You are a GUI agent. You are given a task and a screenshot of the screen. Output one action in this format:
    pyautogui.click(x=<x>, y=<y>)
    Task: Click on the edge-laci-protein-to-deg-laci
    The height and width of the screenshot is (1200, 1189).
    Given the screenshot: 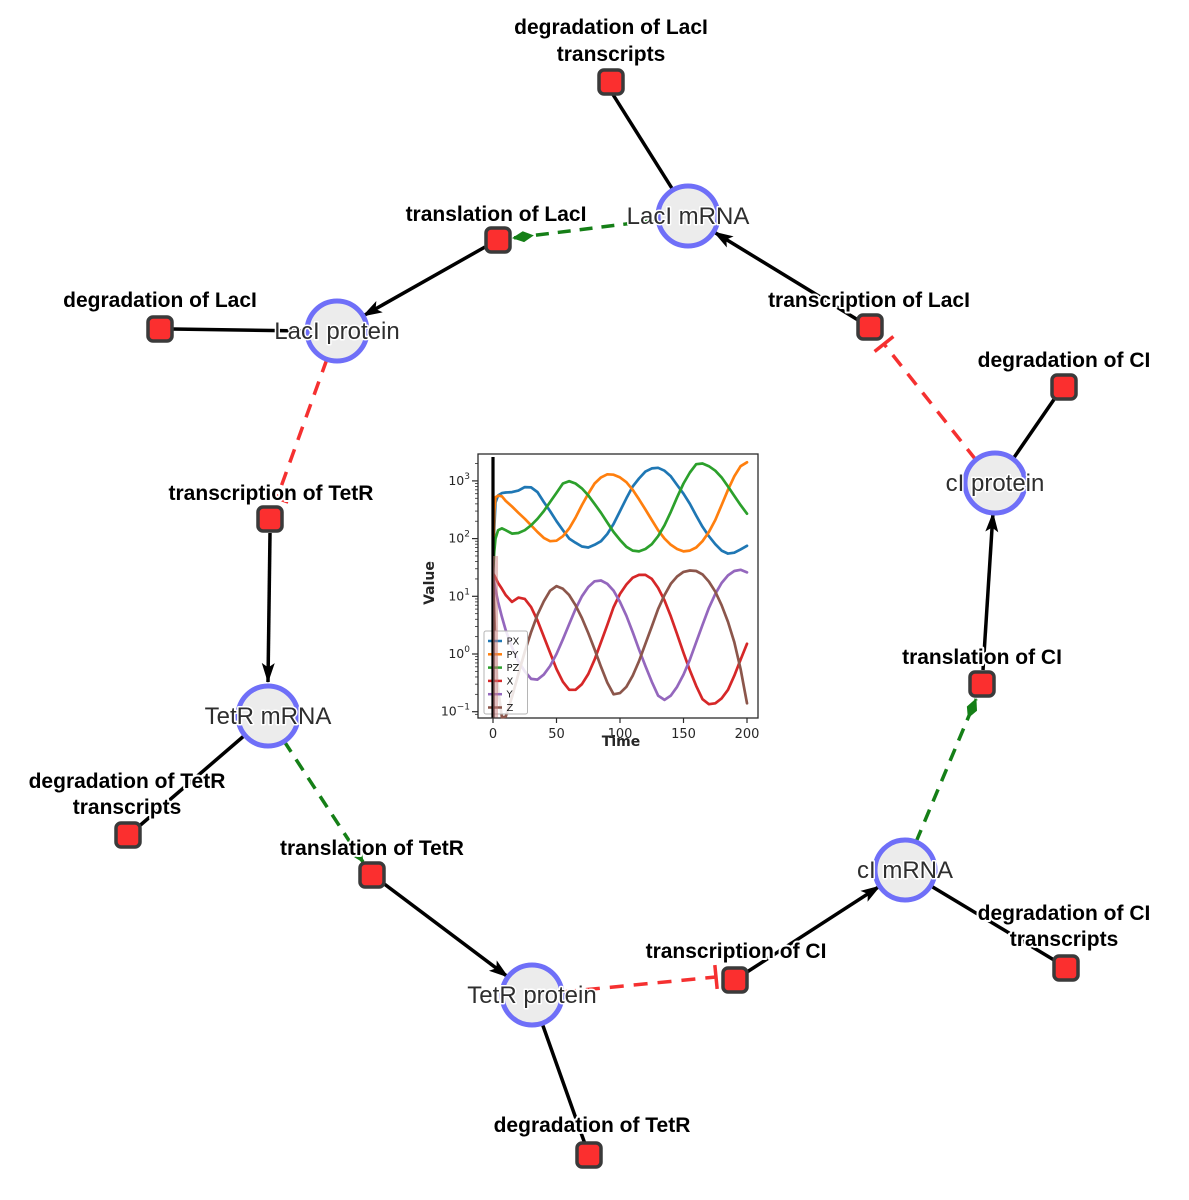 What is the action you would take?
    pyautogui.click(x=239, y=330)
    